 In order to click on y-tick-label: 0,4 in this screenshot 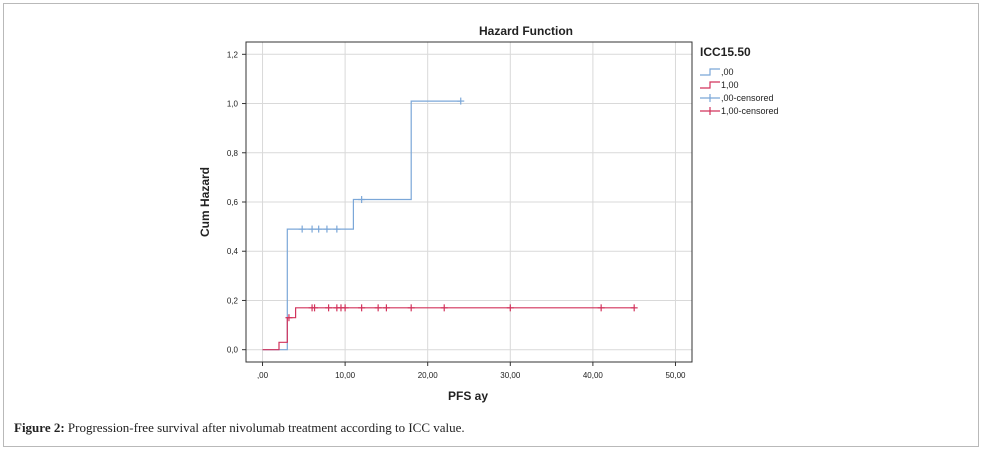, I will do `click(233, 251)`.